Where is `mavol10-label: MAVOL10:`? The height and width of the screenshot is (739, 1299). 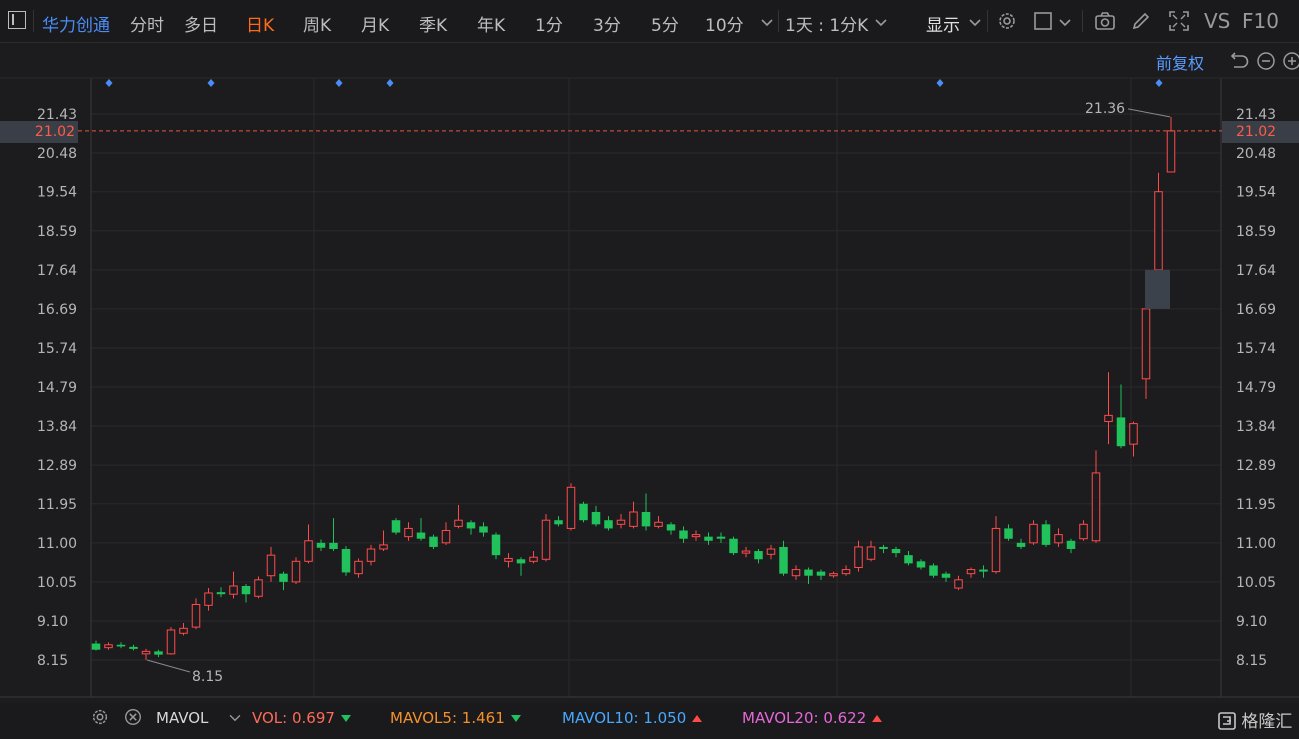
mavol10-label: MAVOL10: is located at coordinates (600, 718).